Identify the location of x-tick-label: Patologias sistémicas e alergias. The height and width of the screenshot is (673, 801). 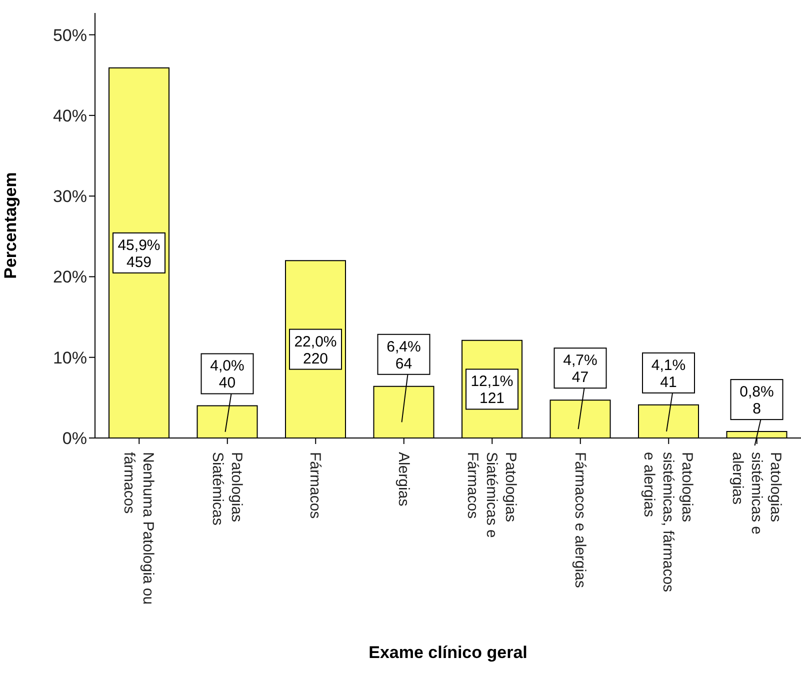
(756, 493).